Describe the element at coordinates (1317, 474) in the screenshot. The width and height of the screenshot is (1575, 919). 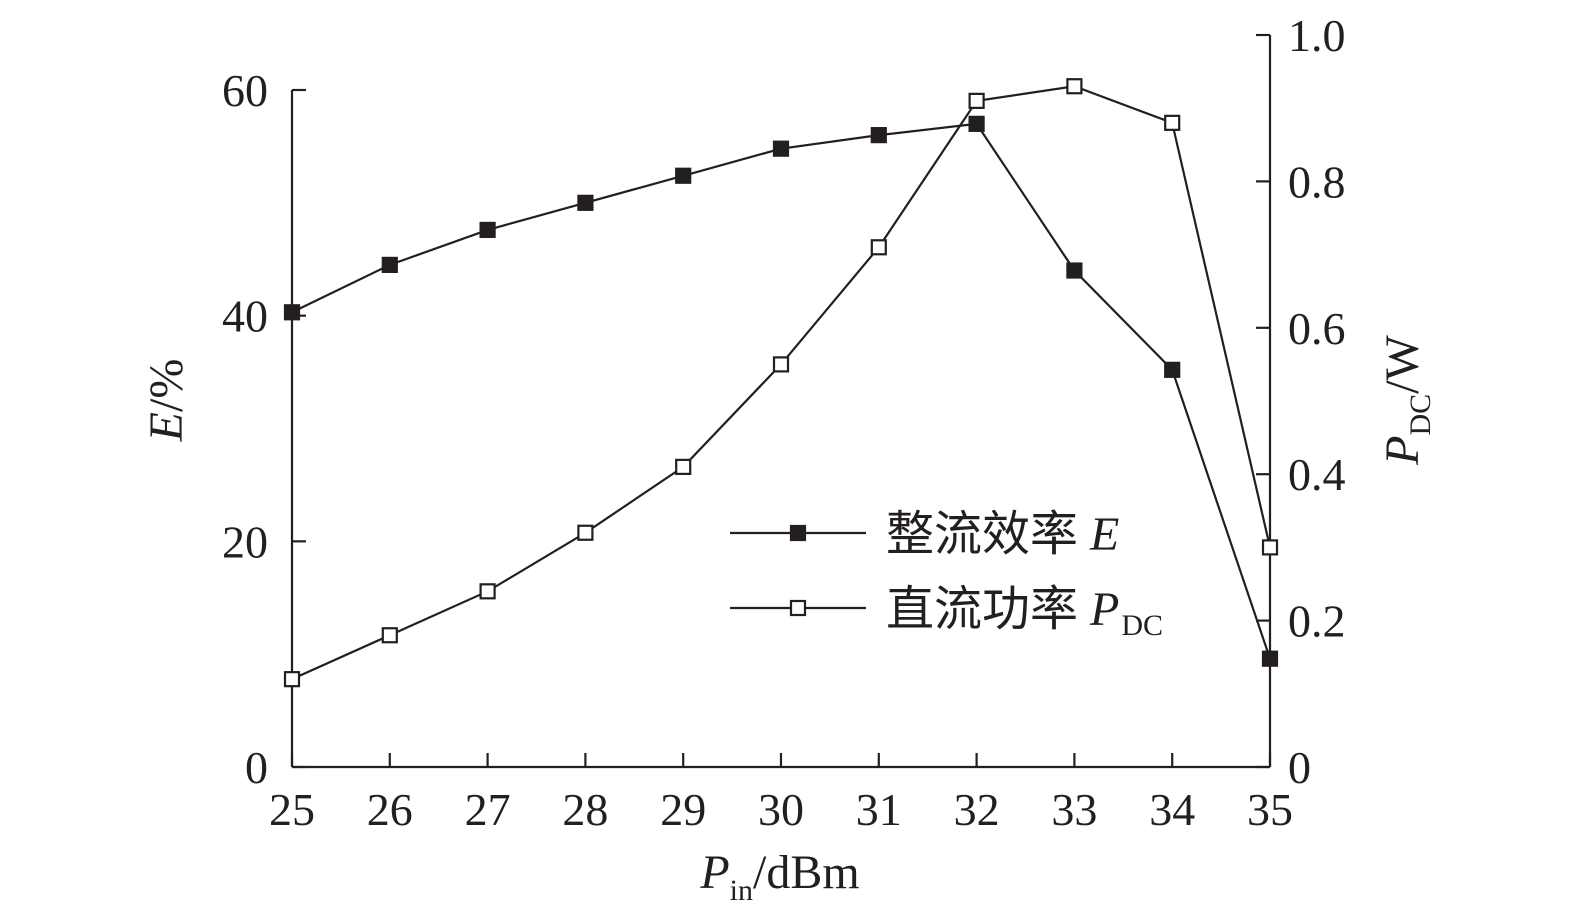
I see `y-right-tick-label: 0.4` at that location.